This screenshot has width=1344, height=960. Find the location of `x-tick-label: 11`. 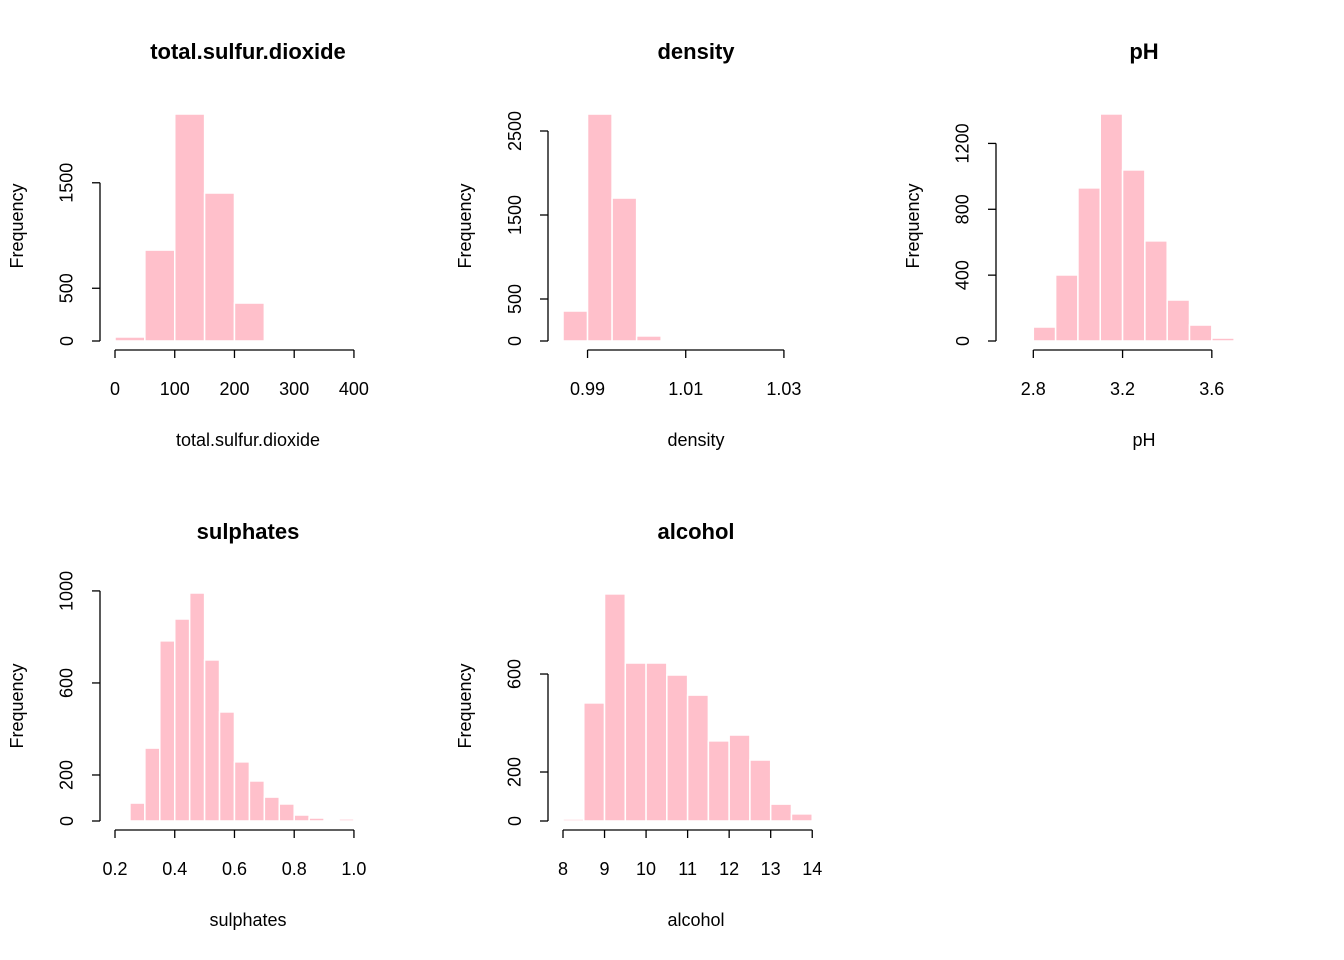

x-tick-label: 11 is located at coordinates (687, 869).